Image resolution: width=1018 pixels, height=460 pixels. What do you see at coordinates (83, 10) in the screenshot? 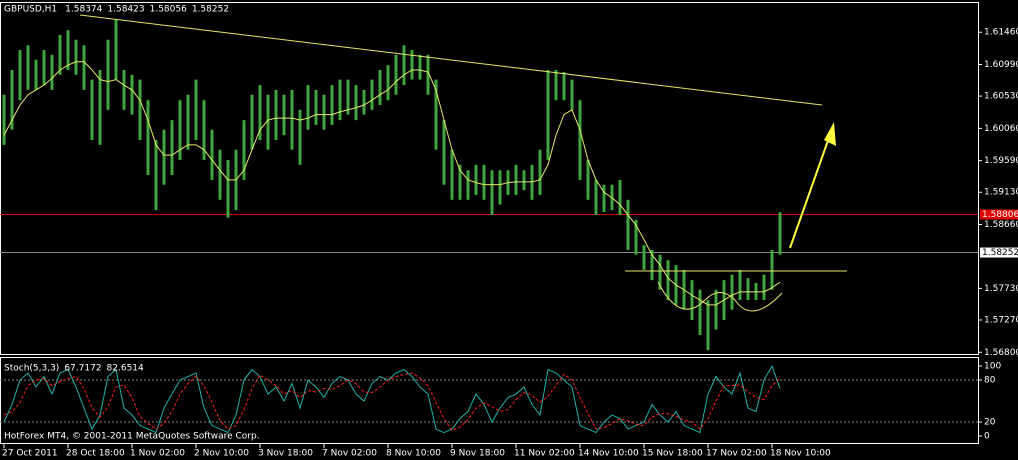
I see `header-value: 1.58374` at bounding box center [83, 10].